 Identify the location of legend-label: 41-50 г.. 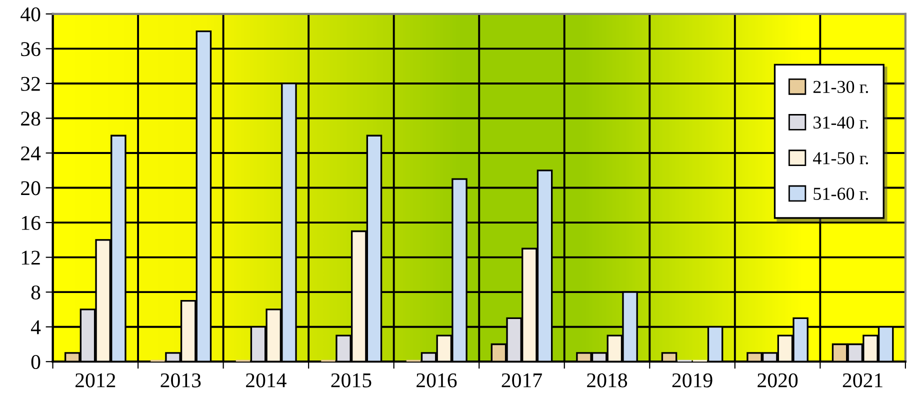
(840, 158).